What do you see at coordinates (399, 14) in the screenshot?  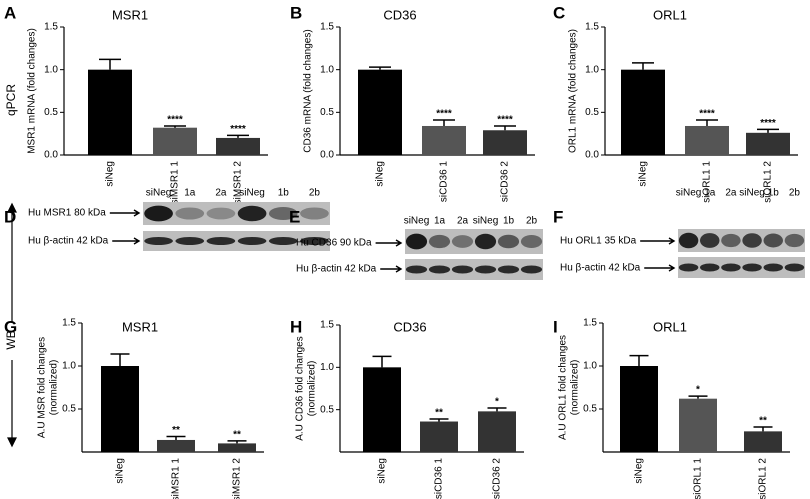 I see `chart-title: CD36` at bounding box center [399, 14].